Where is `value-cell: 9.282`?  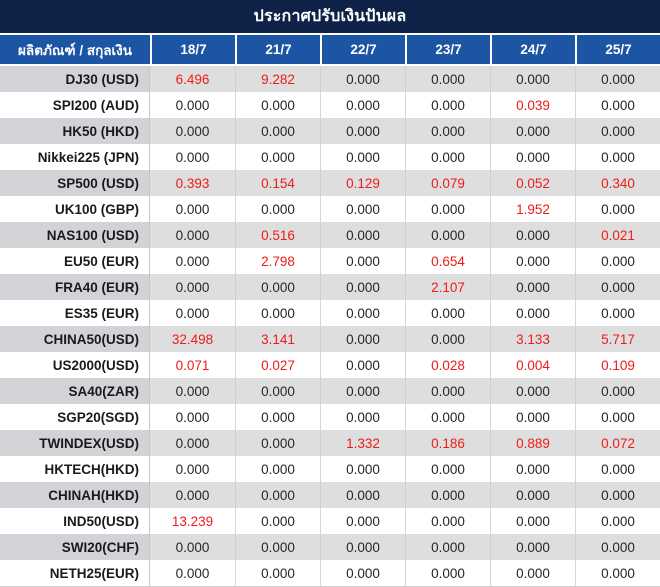
value-cell: 9.282 is located at coordinates (277, 79).